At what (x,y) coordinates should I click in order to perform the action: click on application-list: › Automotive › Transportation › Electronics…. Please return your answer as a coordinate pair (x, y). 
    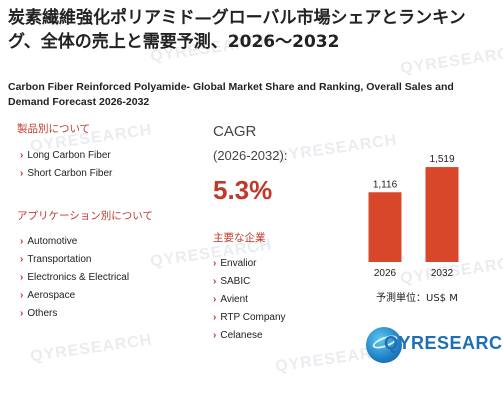
    Looking at the image, I should click on (74, 278).